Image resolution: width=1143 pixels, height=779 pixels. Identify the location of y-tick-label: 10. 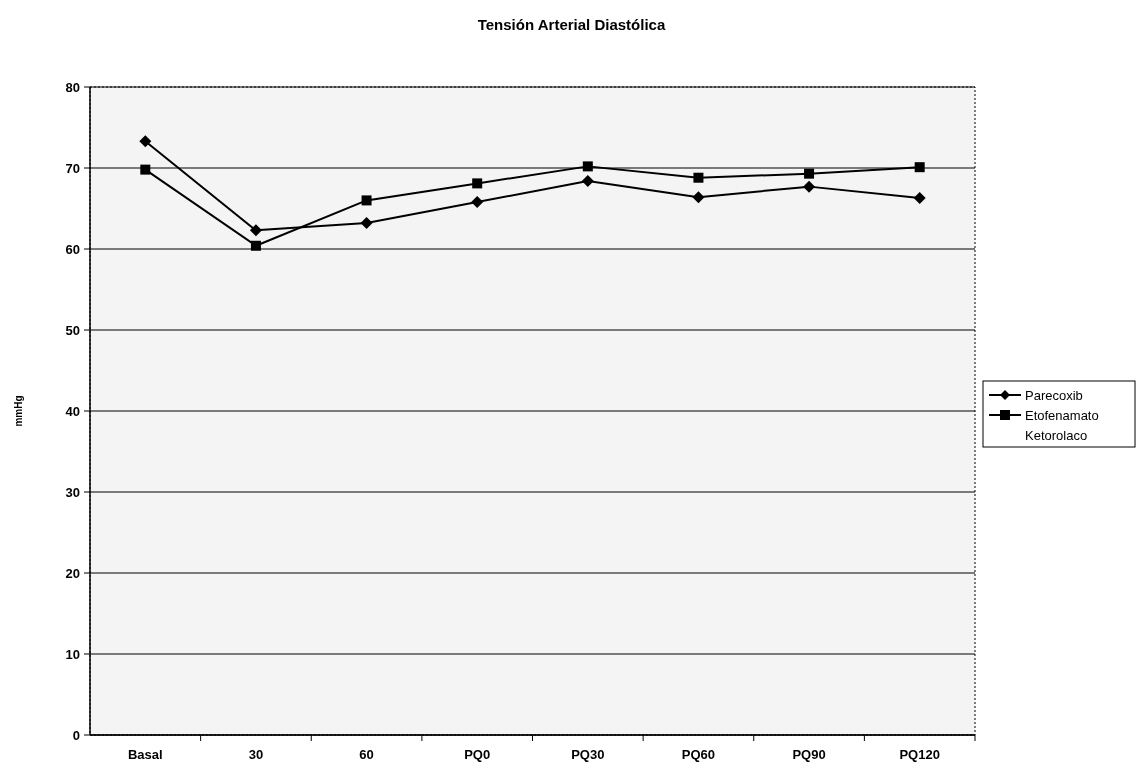
(72, 654).